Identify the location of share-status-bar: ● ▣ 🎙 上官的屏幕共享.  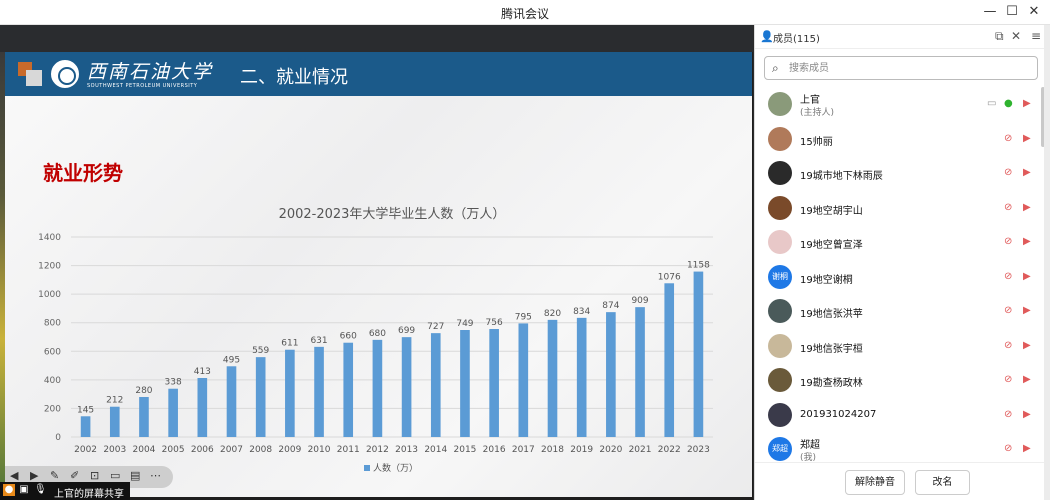
(65, 491).